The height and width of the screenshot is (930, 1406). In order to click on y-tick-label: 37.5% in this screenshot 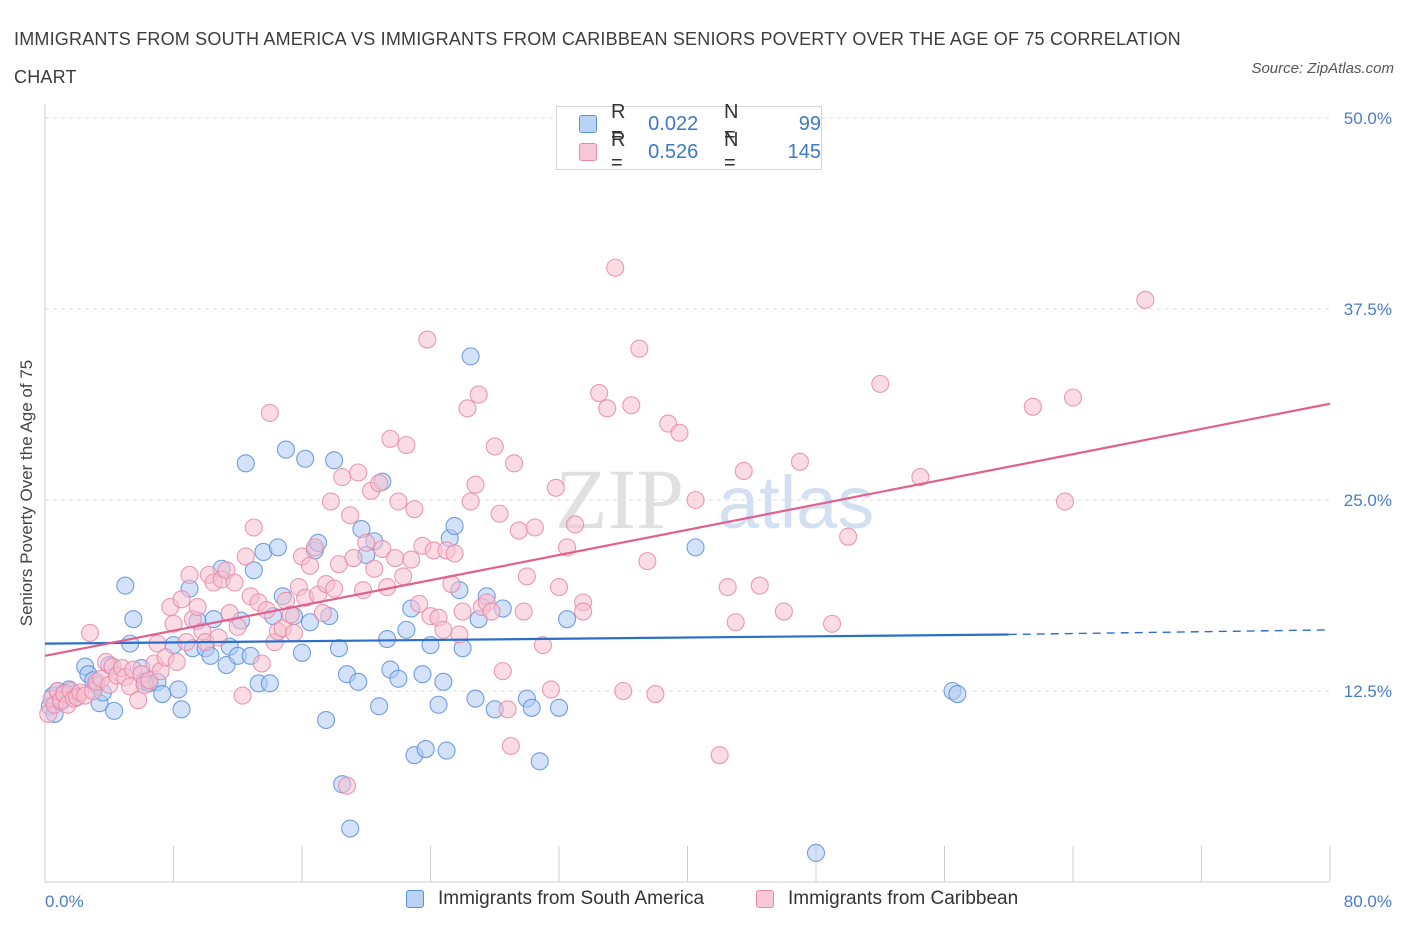, I will do `click(1368, 309)`.